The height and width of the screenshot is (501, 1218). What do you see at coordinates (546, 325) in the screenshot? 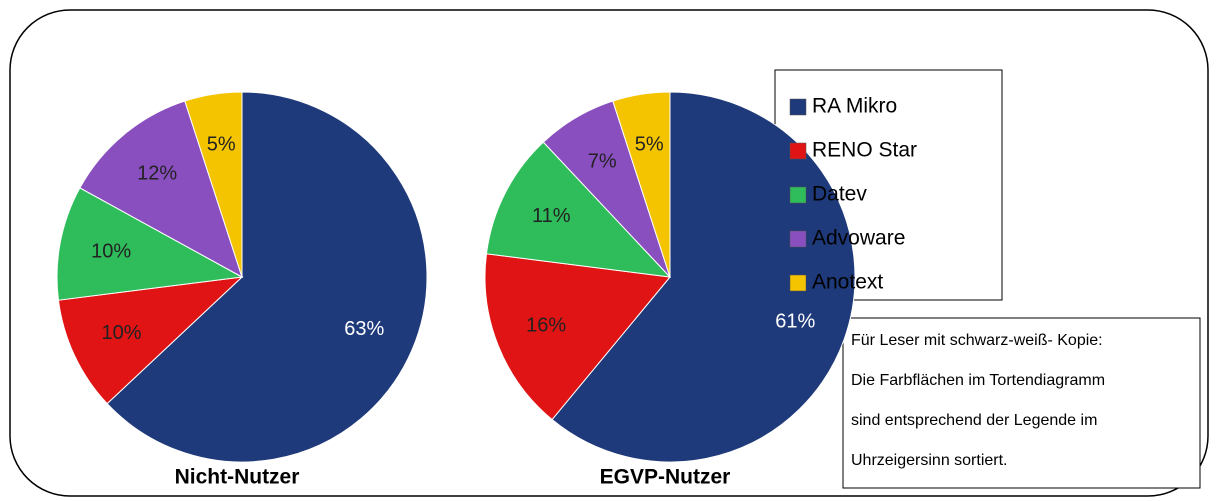
I see `data-label: 16%` at bounding box center [546, 325].